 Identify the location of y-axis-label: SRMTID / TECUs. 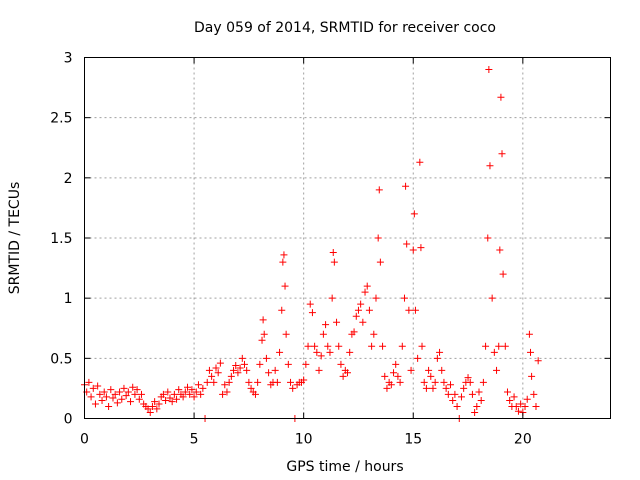
(15, 238).